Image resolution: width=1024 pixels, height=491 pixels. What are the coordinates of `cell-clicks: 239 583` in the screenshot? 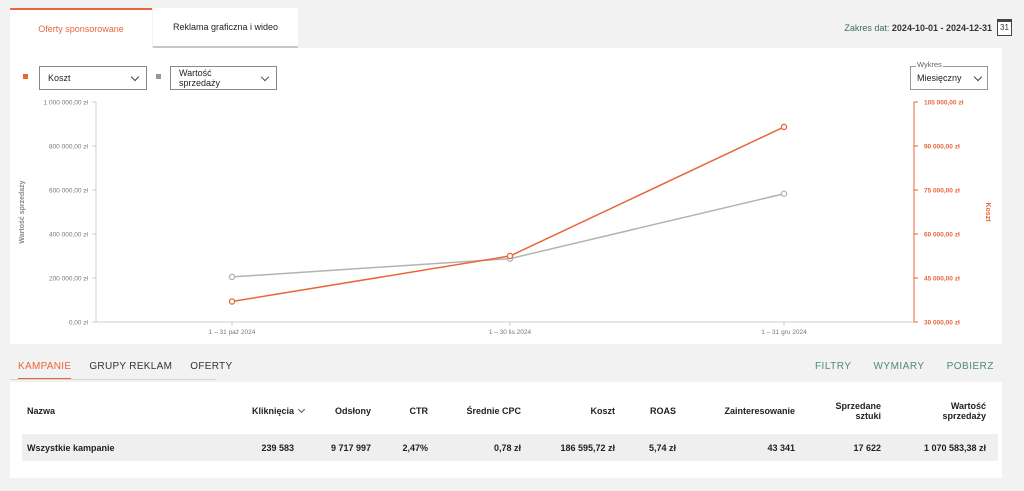 It's located at (277, 447).